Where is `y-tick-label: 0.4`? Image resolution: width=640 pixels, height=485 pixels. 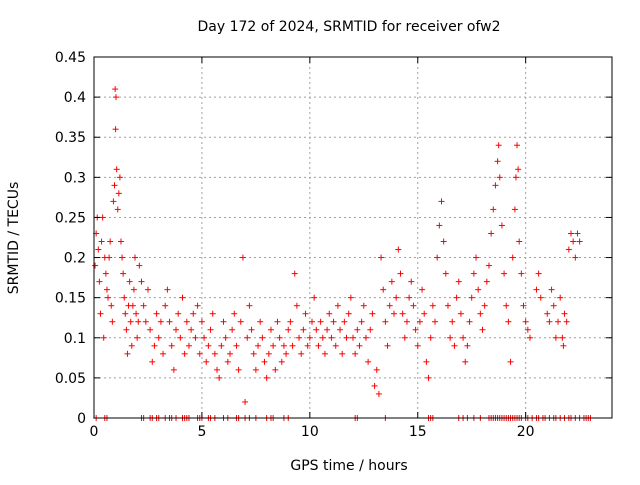 y-tick-label: 0.4 is located at coordinates (75, 98).